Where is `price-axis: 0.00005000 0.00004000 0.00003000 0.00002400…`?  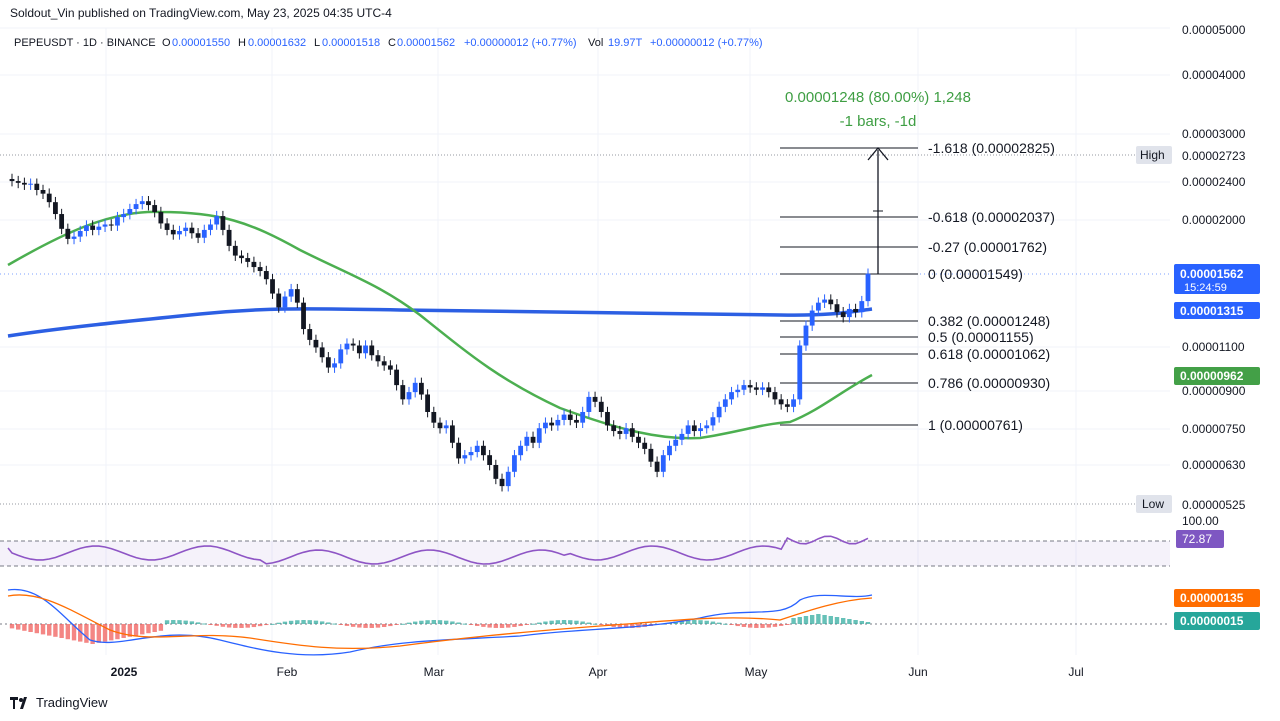 price-axis: 0.00005000 0.00004000 0.00003000 0.00002400… is located at coordinates (1214, 247).